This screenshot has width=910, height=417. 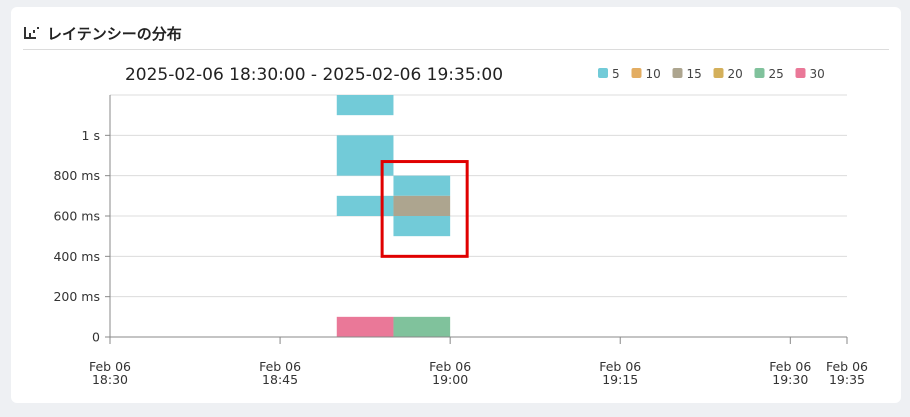 I want to click on x-tick-time: 19:00, so click(x=450, y=379).